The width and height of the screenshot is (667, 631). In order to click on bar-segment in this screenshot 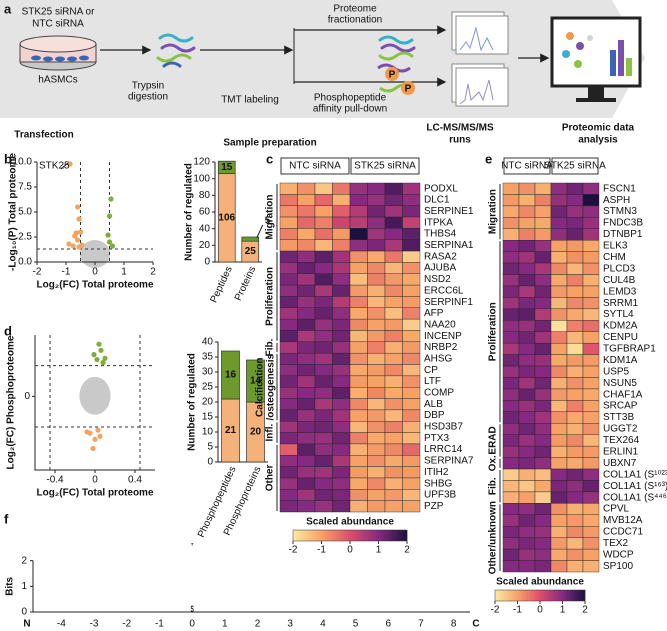, I will do `click(226, 167)`.